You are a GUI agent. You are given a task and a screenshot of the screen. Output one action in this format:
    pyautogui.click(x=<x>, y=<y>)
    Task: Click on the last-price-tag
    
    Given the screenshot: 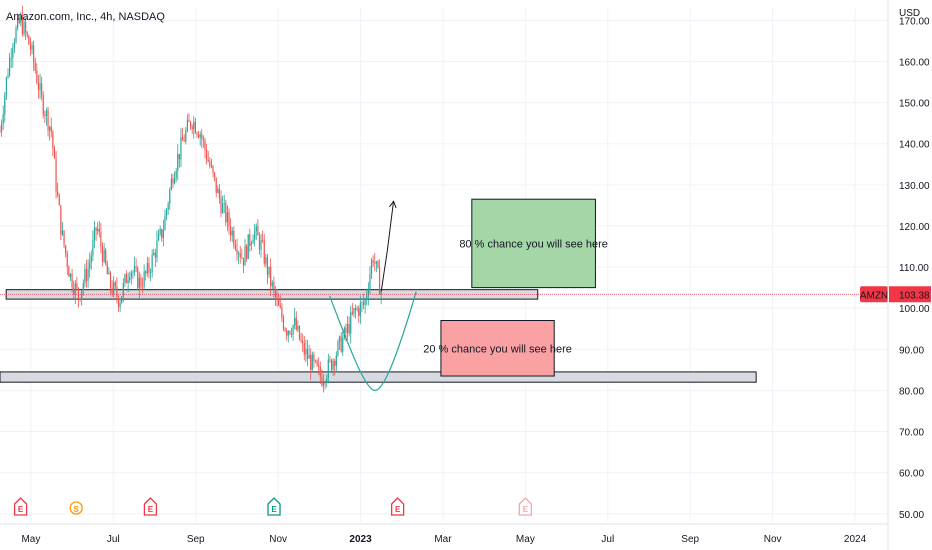 What is the action you would take?
    pyautogui.click(x=910, y=294)
    